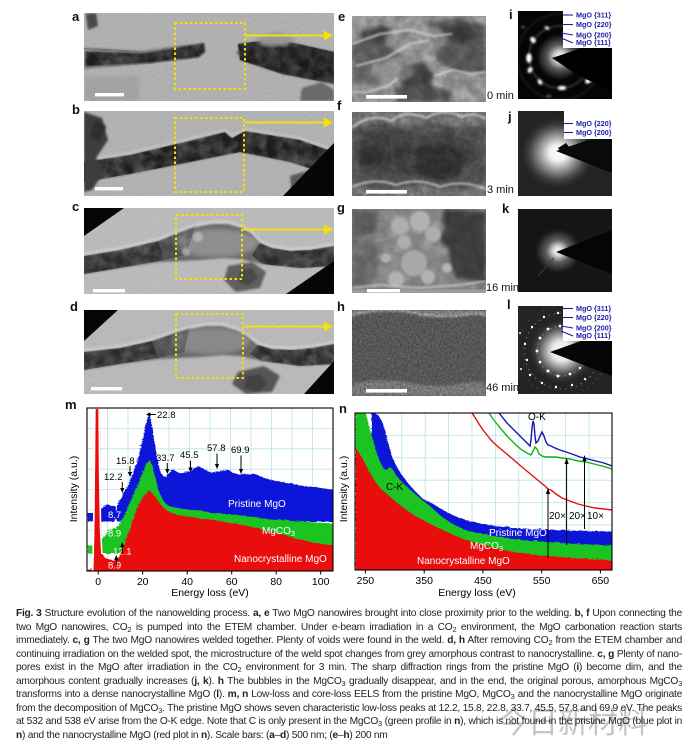 The image size is (692, 752). Describe the element at coordinates (537, 417) in the screenshot. I see `svg-text: O-K` at that location.